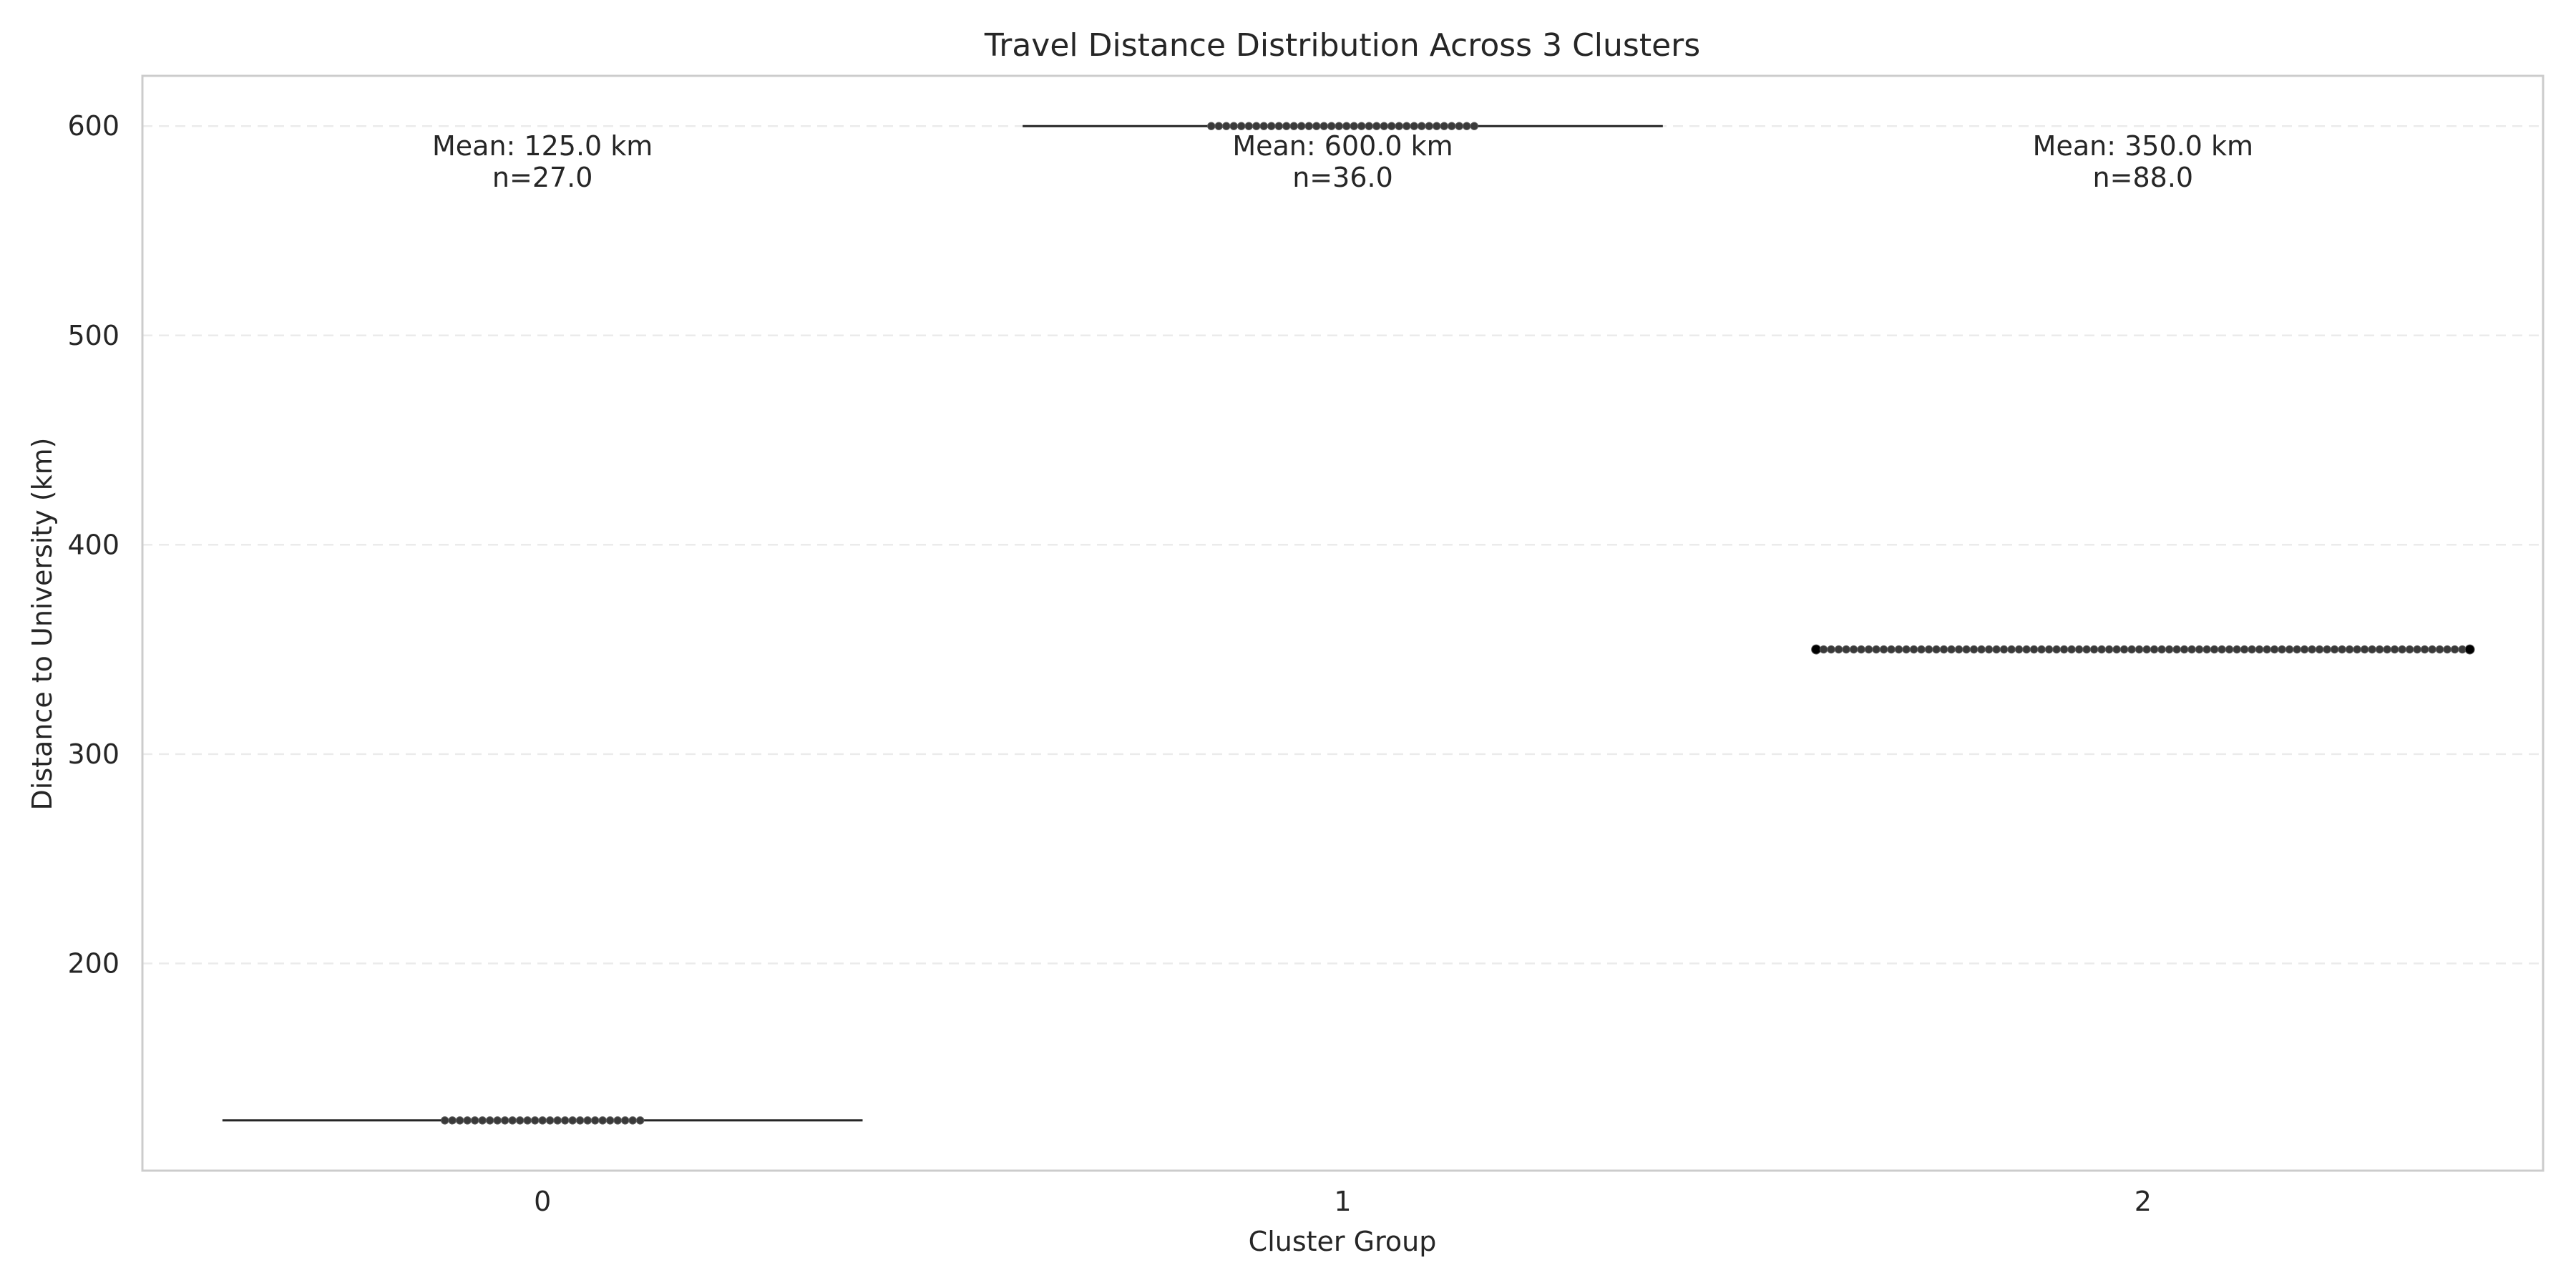 The height and width of the screenshot is (1288, 2576). What do you see at coordinates (93, 754) in the screenshot?
I see `y-tick-label: 300` at bounding box center [93, 754].